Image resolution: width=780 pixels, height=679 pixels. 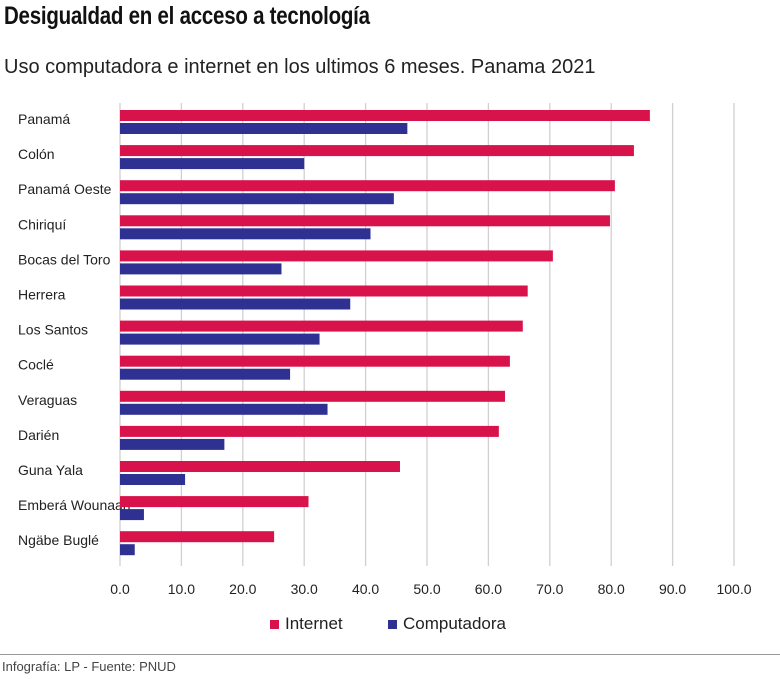 What do you see at coordinates (392, 624) in the screenshot?
I see `legend-swatch-computadora` at bounding box center [392, 624].